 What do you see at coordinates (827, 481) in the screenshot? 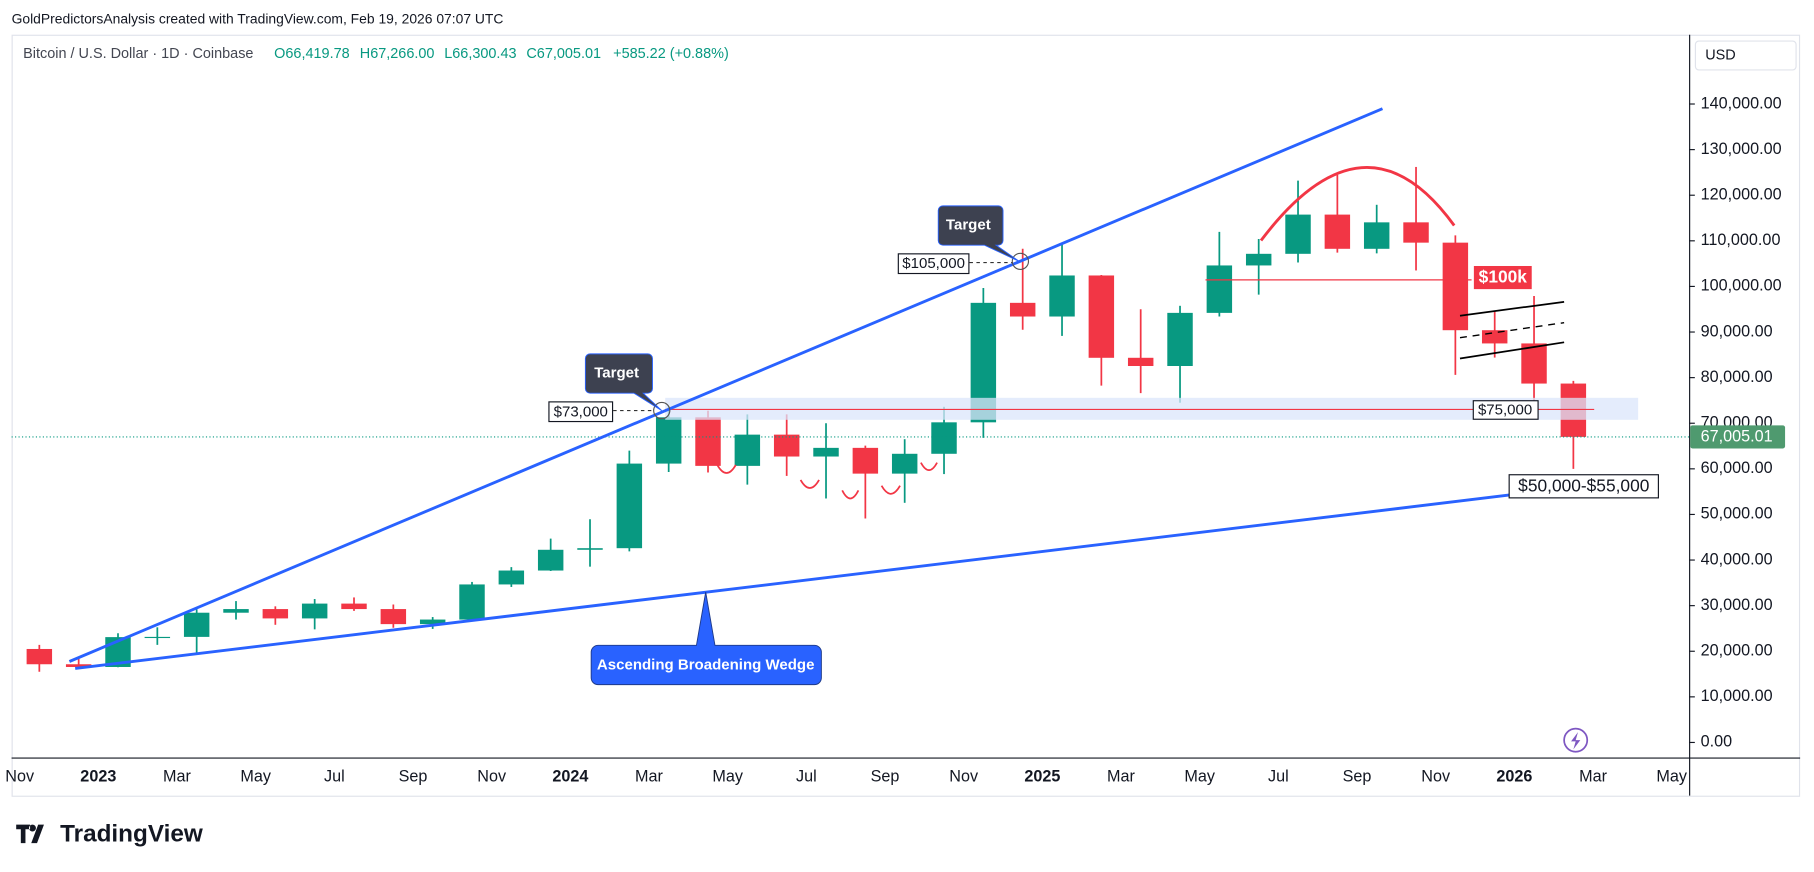
I see `bottoms` at bounding box center [827, 481].